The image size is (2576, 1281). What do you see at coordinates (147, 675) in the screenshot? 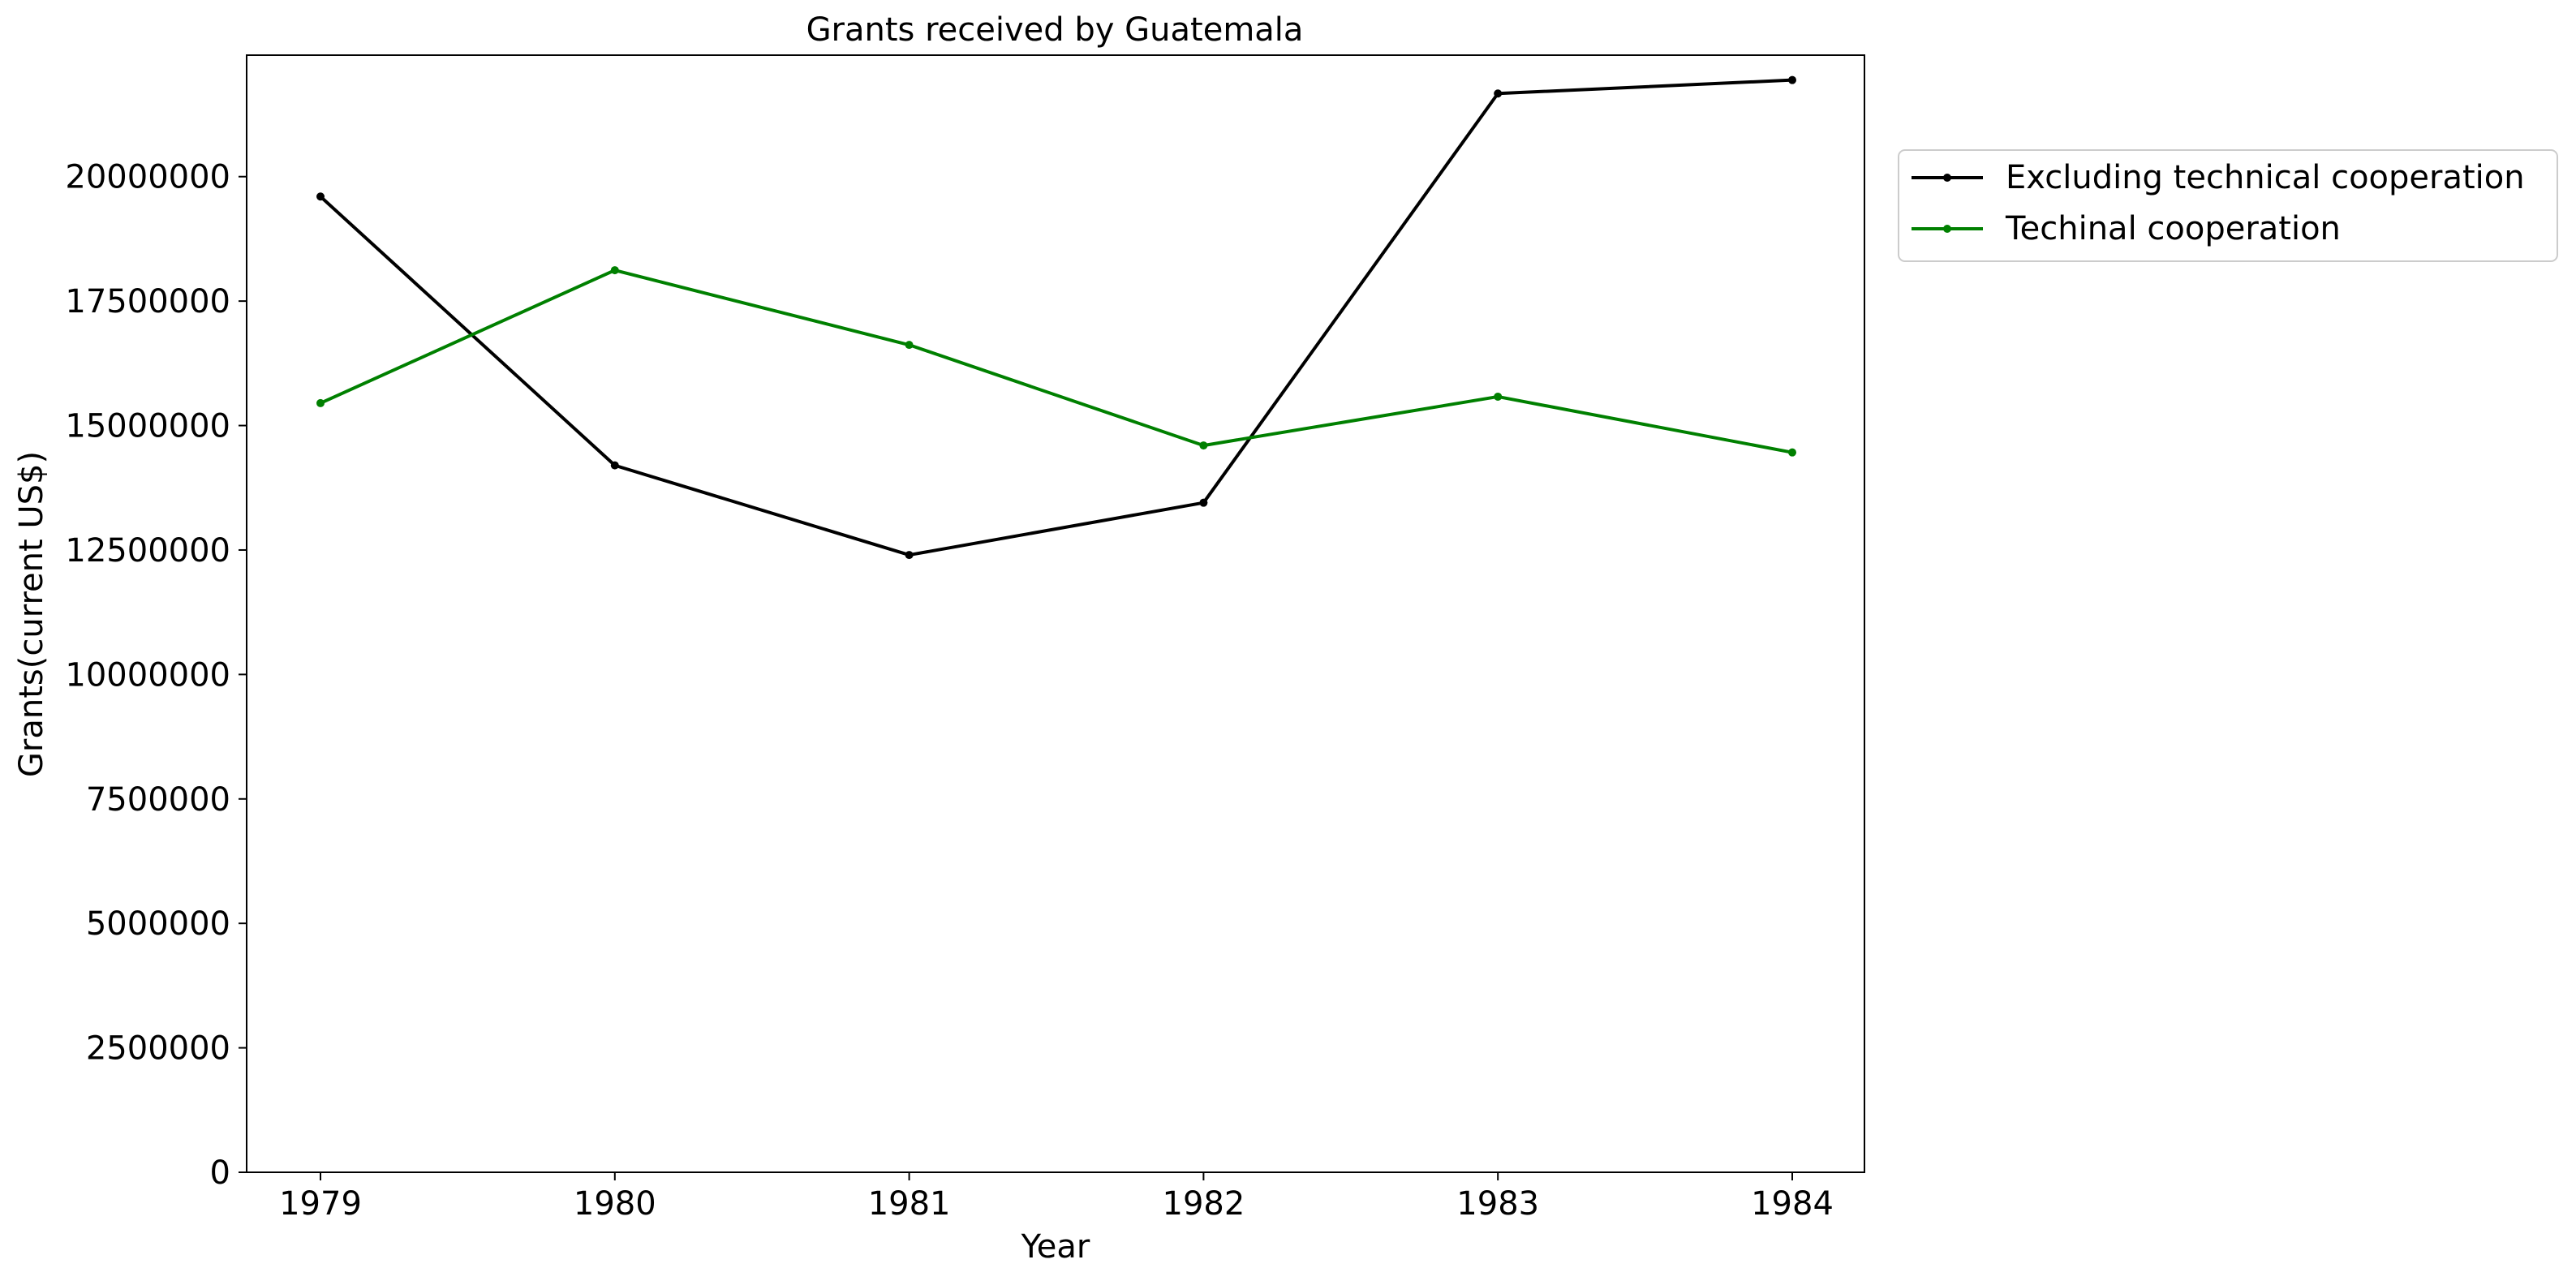
I see `y-tick-label: 10000000` at bounding box center [147, 675].